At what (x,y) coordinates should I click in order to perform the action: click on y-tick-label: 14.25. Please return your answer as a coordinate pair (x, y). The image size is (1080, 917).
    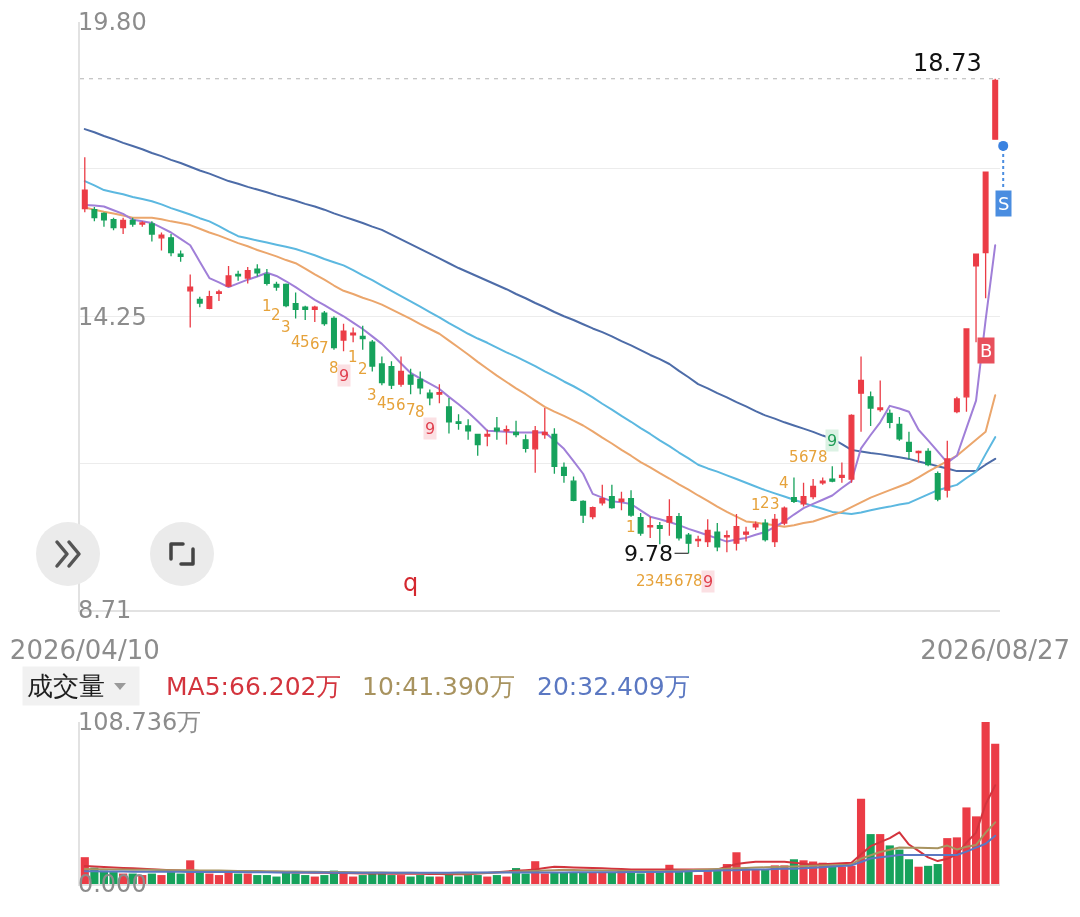
    Looking at the image, I should click on (112, 316).